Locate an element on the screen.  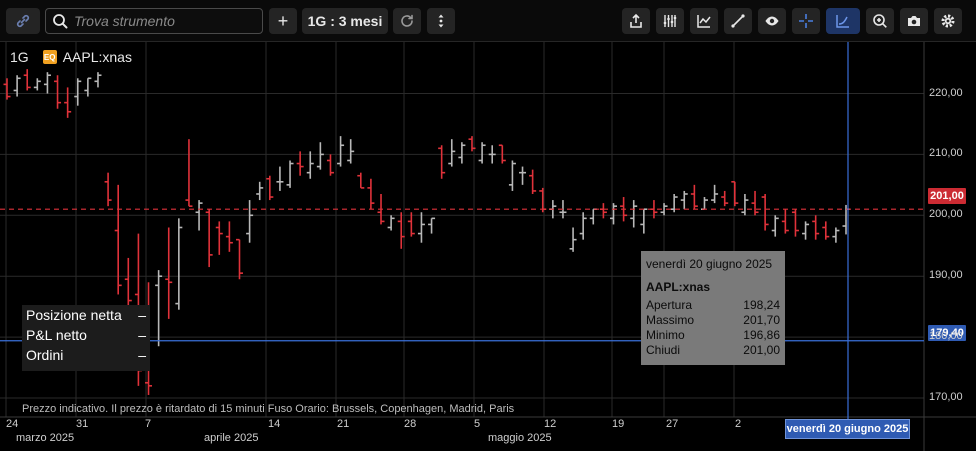
visibility-icon is located at coordinates (772, 21).